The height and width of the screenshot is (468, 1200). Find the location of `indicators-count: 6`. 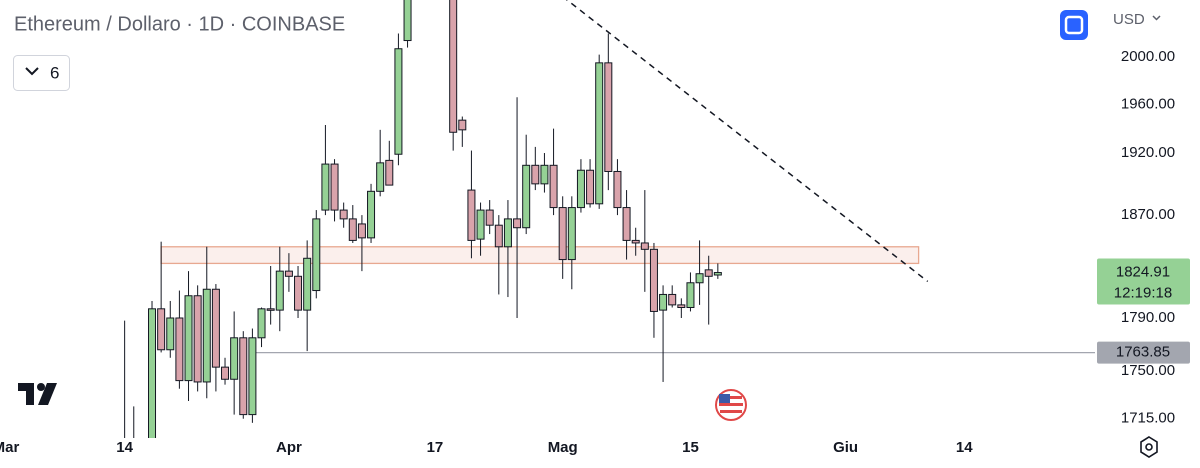

indicators-count: 6 is located at coordinates (54, 72).